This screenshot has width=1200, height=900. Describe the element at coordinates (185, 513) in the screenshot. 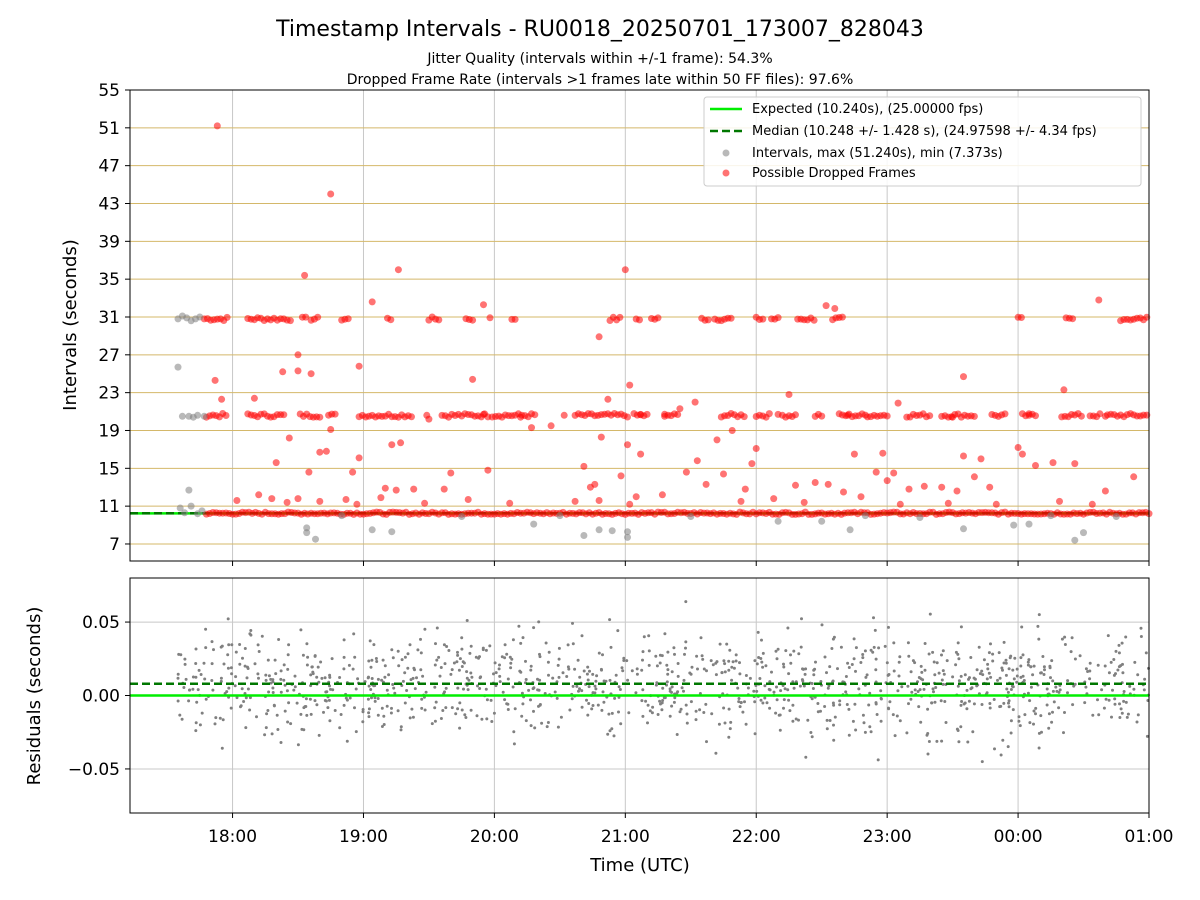

I see `interval-point` at that location.